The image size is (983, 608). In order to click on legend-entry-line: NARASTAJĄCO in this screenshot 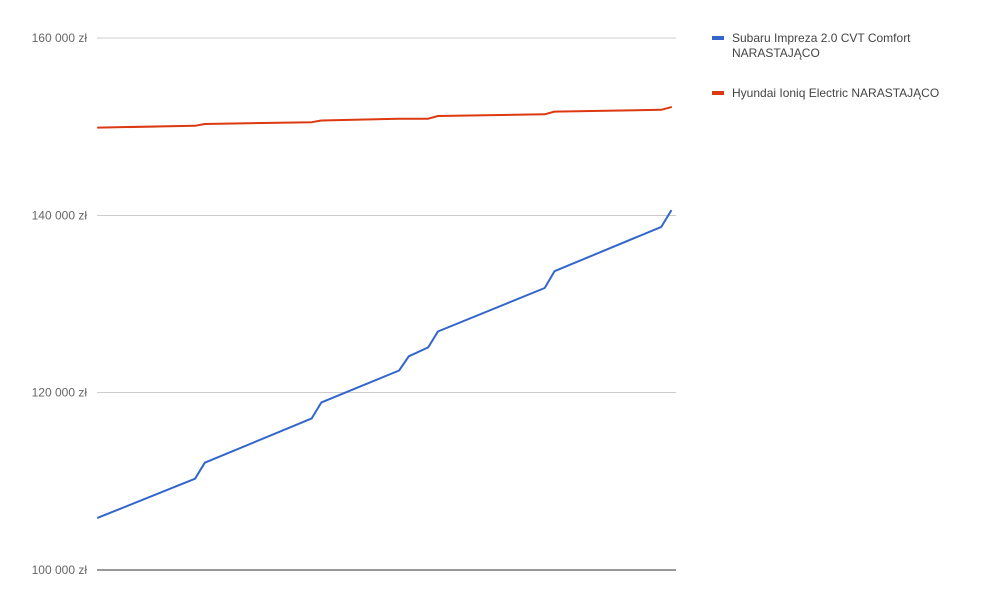, I will do `click(776, 53)`.